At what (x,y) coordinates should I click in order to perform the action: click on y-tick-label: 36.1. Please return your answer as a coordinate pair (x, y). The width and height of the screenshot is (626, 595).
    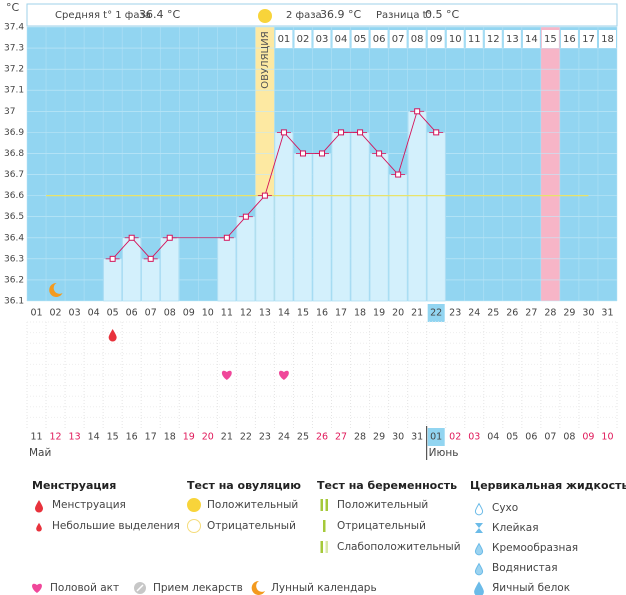
    Looking at the image, I should click on (14, 302).